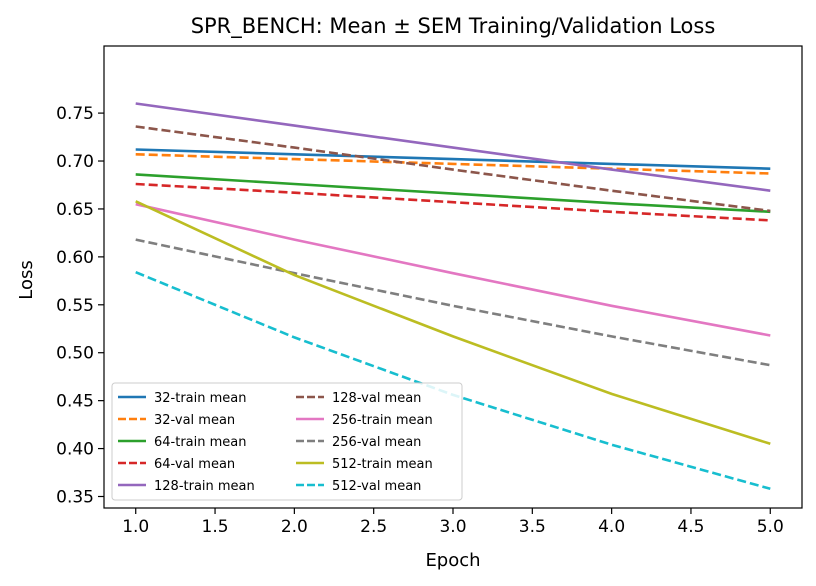  What do you see at coordinates (194, 464) in the screenshot?
I see `legend-label: 64-val mean` at bounding box center [194, 464].